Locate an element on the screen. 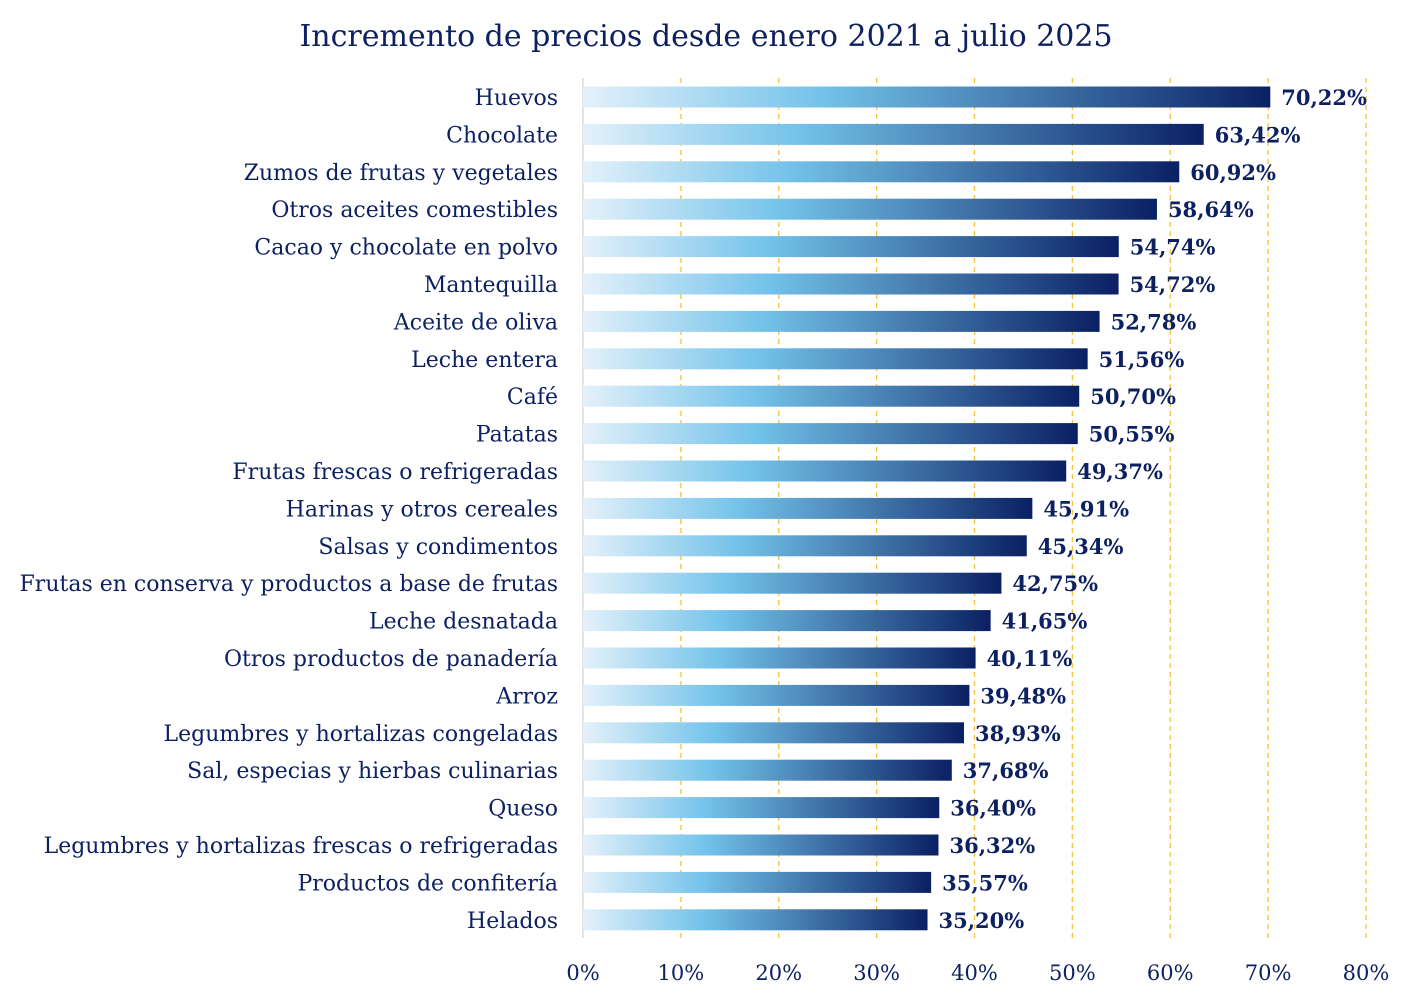 This screenshot has height=1000, width=1412. category-label: Leche desnatada is located at coordinates (463, 622).